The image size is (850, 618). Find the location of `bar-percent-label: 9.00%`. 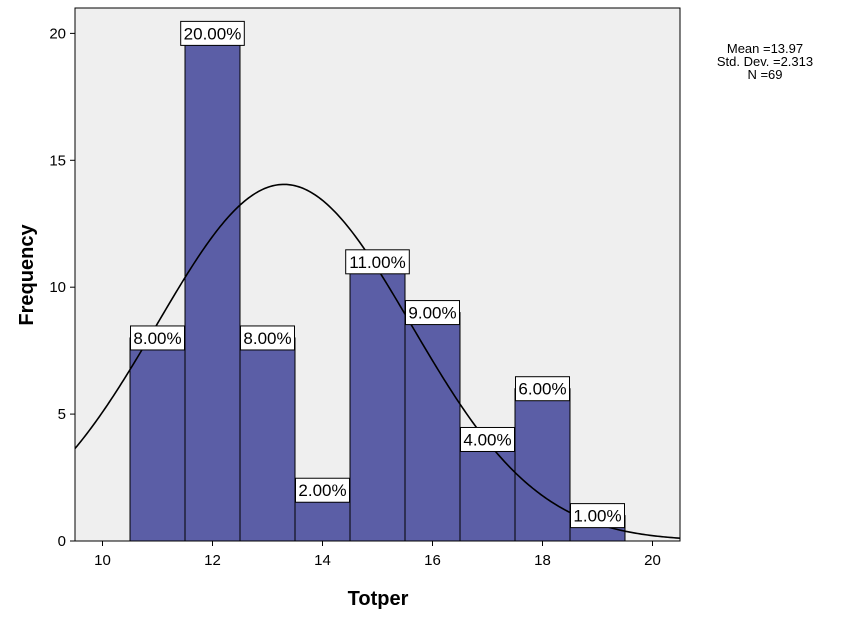

bar-percent-label: 9.00% is located at coordinates (432, 313).